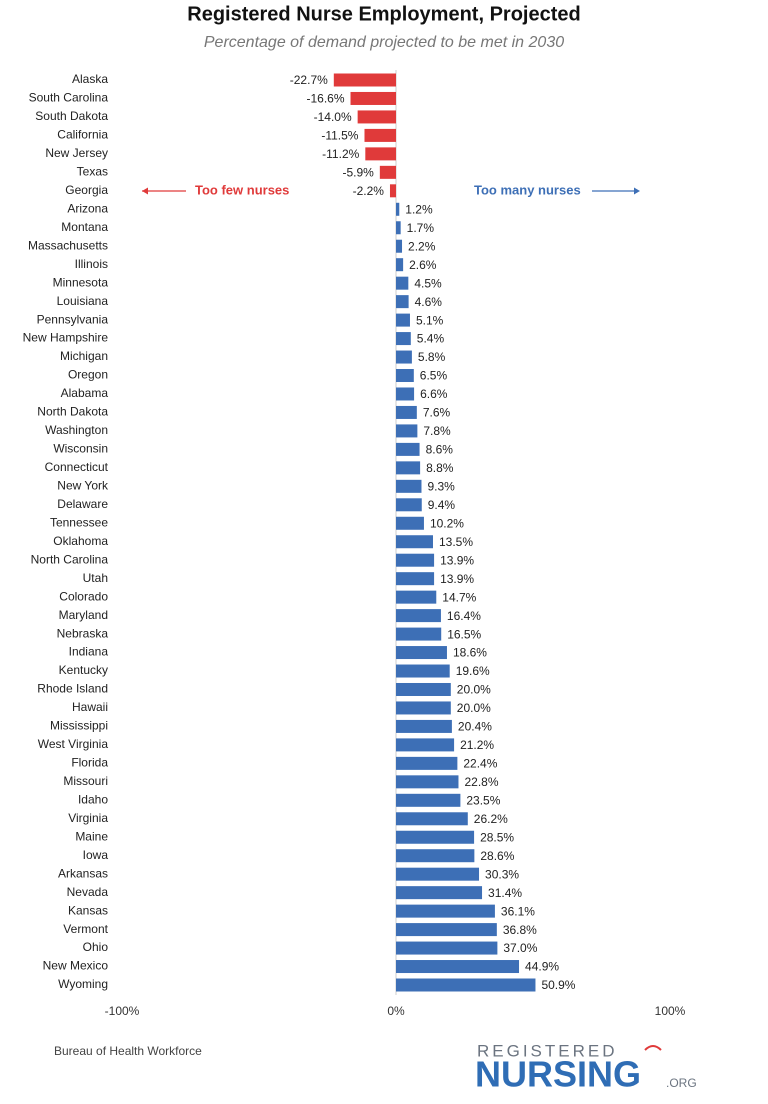  What do you see at coordinates (586, 1067) in the screenshot?
I see `logo: REGISTERED NURSING .ORG` at bounding box center [586, 1067].